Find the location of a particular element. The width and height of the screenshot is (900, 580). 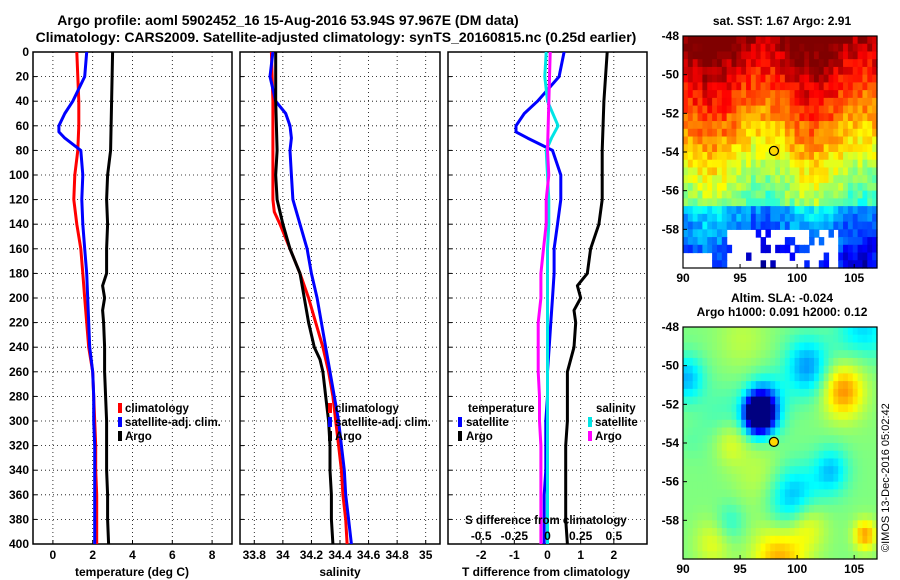

depth-tick-label: 120 is located at coordinates (19, 200).